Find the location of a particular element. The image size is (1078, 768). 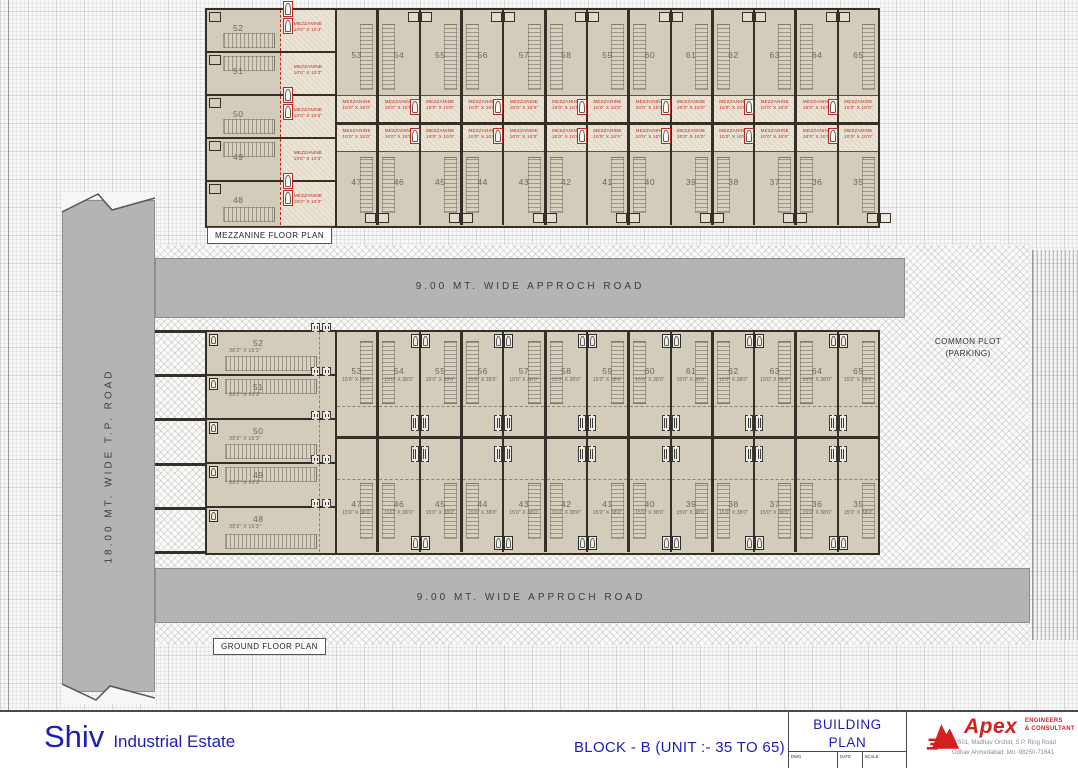

unit-number: 46 is located at coordinates (399, 182).